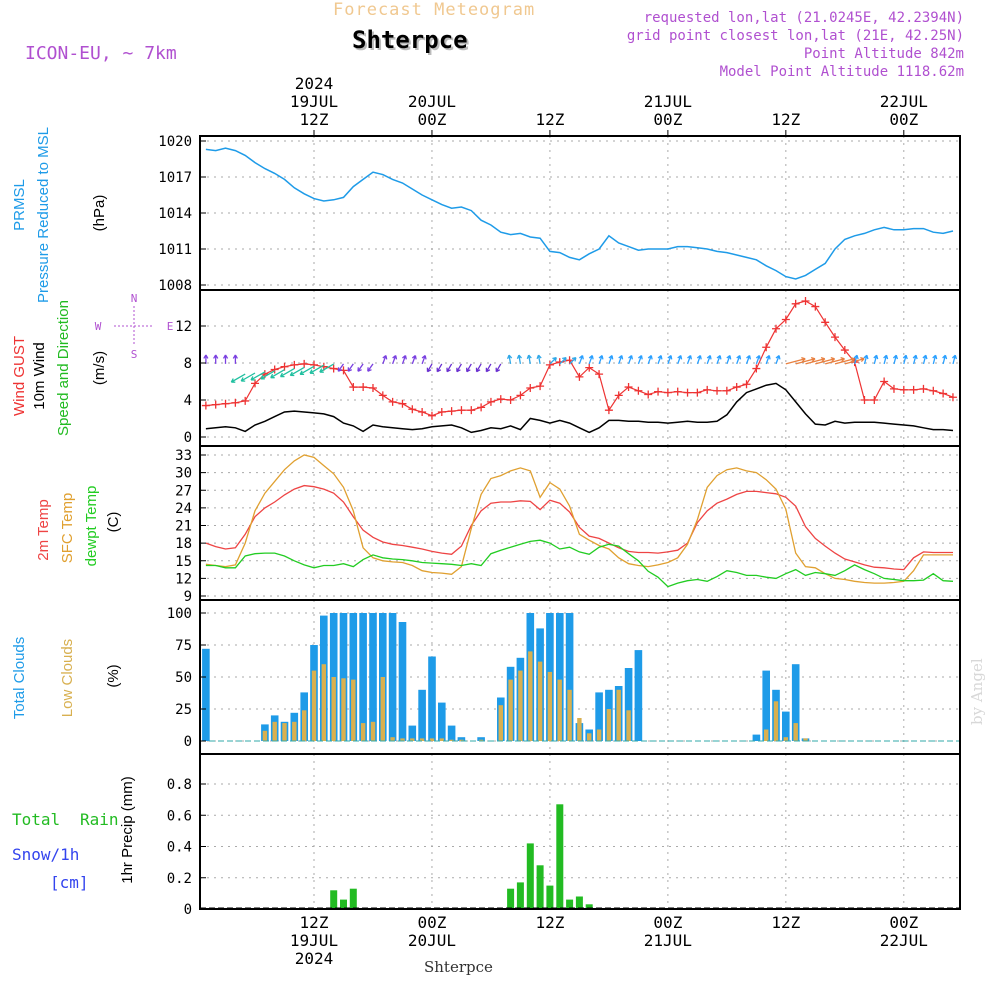  I want to click on bottom-time-label: 22JUL, so click(904, 940).